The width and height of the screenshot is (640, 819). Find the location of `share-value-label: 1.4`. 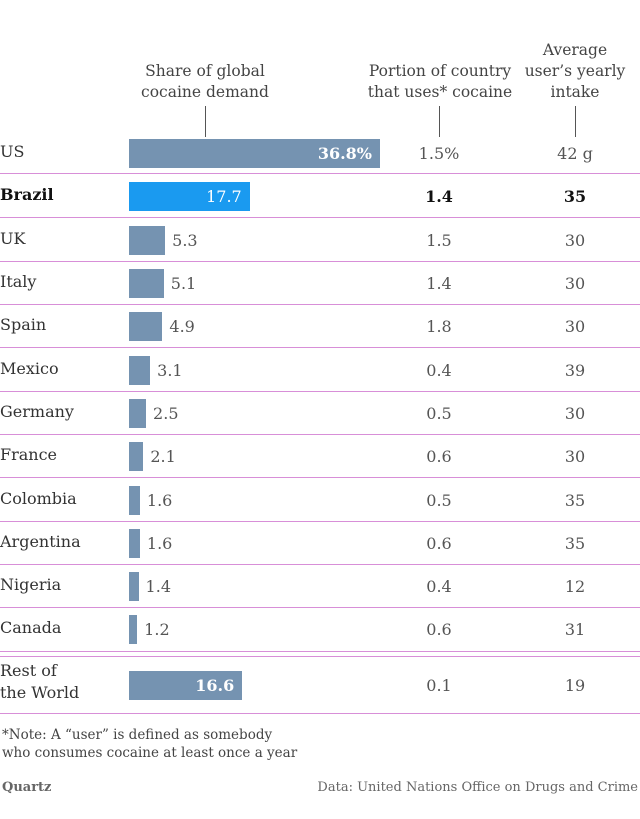

share-value-label: 1.4 is located at coordinates (158, 586).